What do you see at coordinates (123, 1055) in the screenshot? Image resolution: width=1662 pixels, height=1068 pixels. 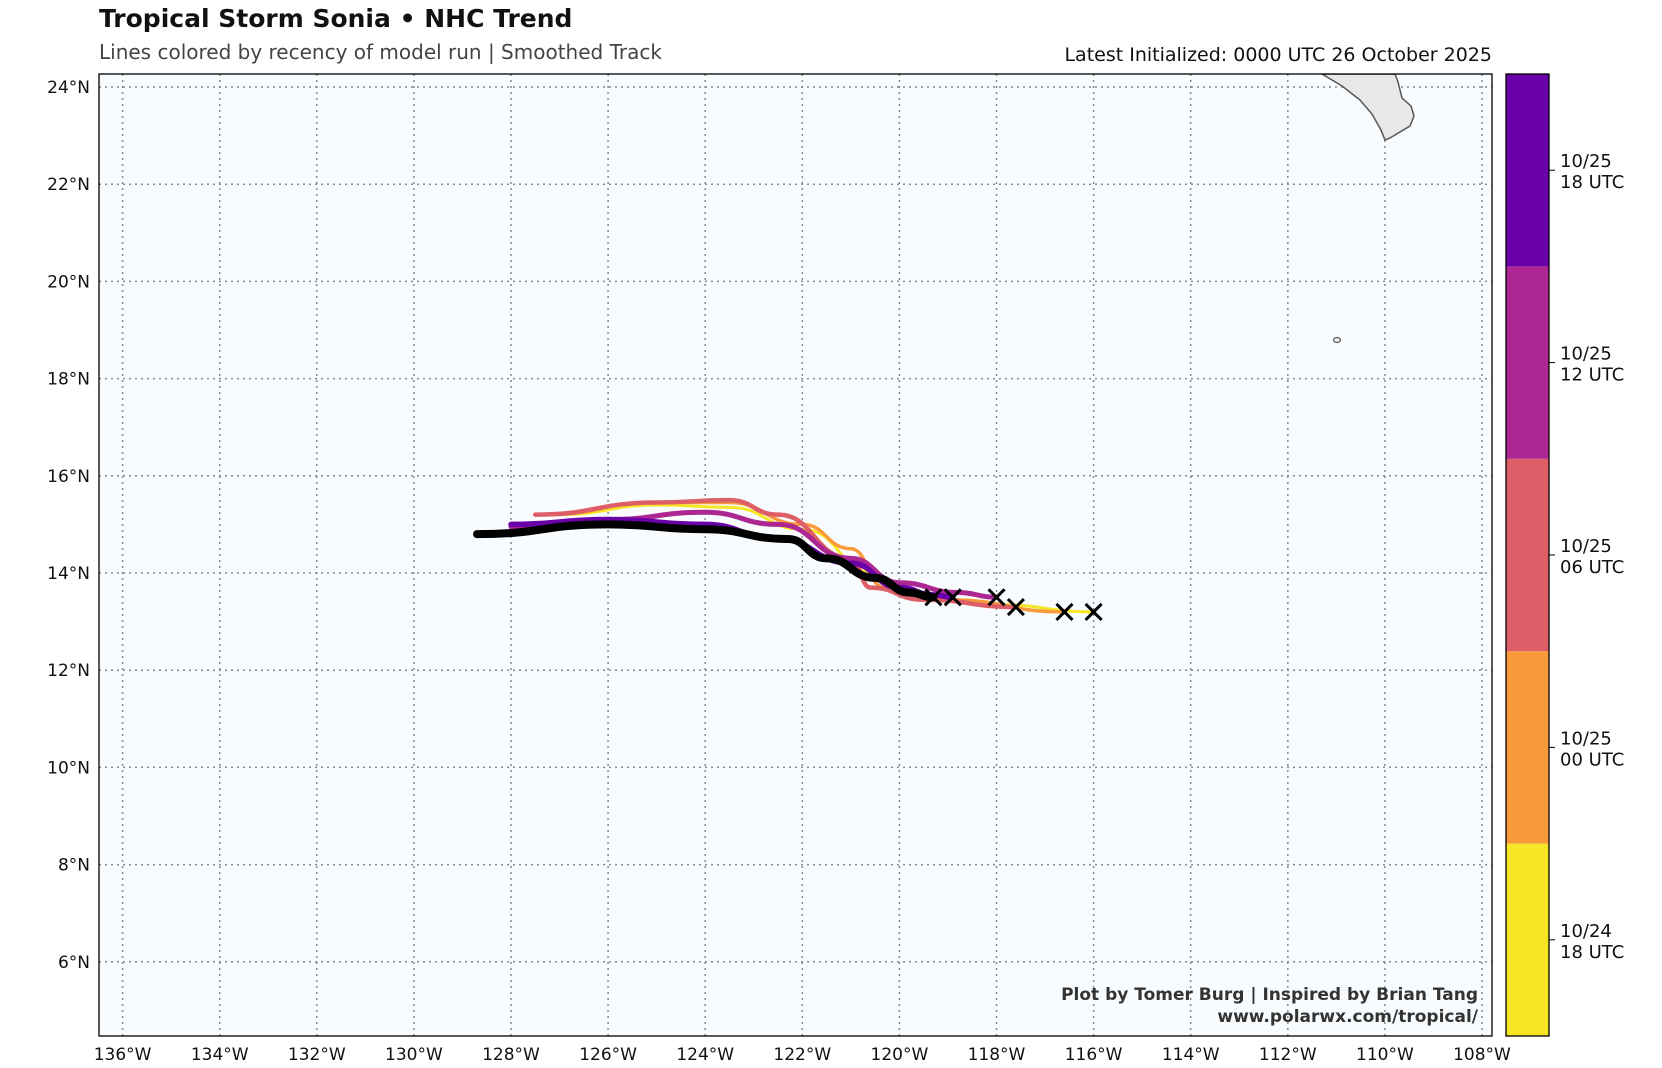 I see `lon-tick-label: 136°W` at bounding box center [123, 1055].